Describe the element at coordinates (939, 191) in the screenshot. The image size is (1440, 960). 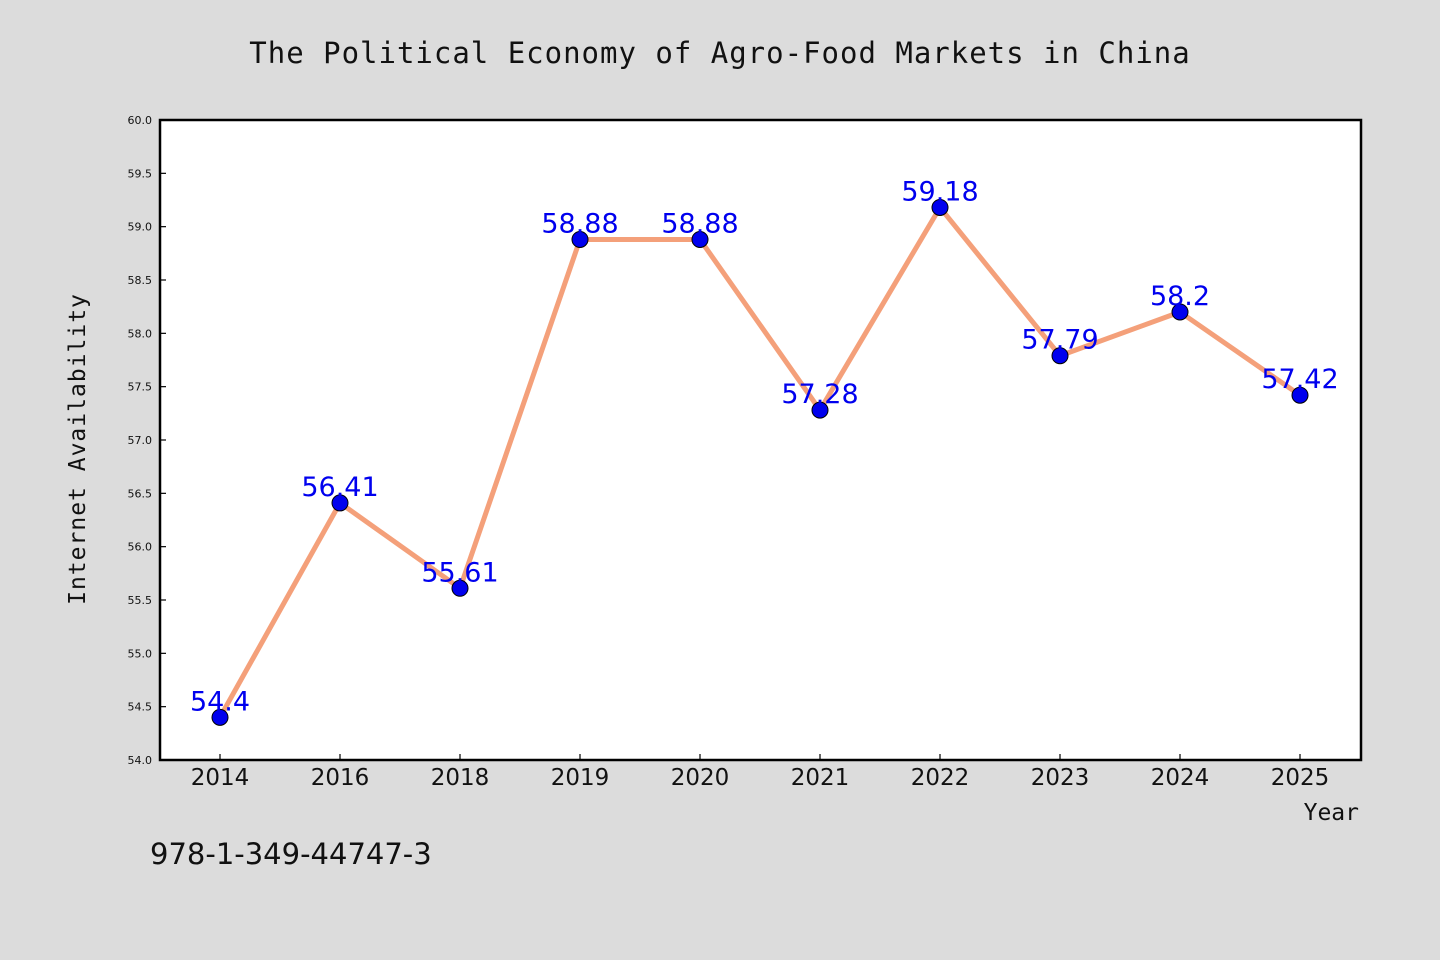
I see `data-label: 59.18` at that location.